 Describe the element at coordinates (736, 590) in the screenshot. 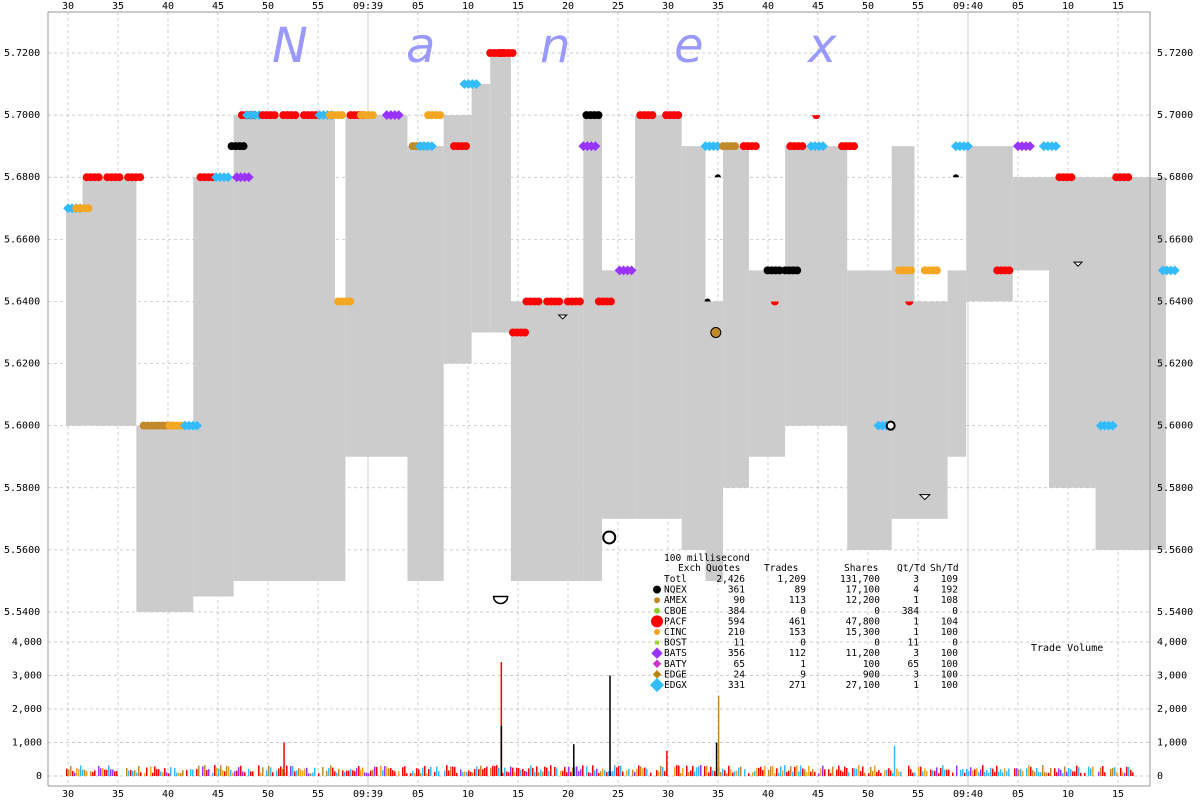

I see `stats-quotes: 361` at that location.